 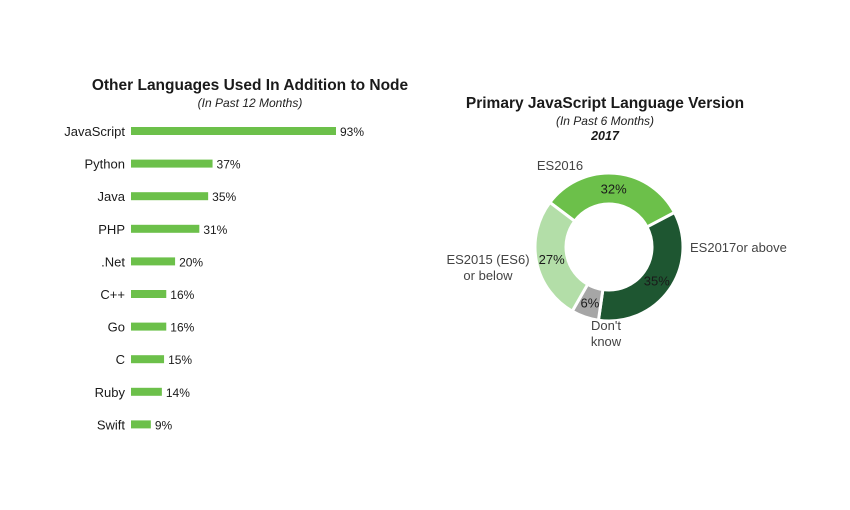 What do you see at coordinates (738, 247) in the screenshot?
I see `donut-category-label: ES2017or above` at bounding box center [738, 247].